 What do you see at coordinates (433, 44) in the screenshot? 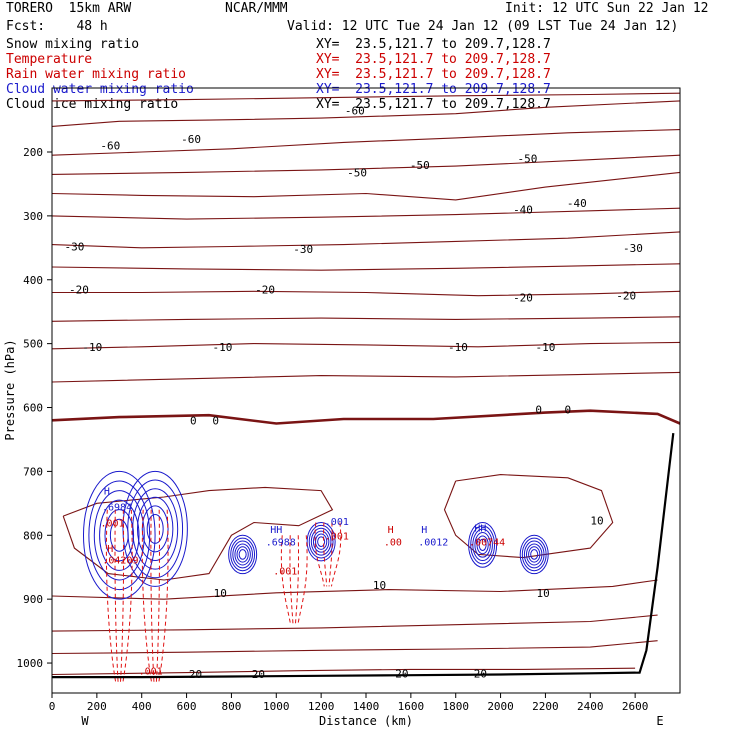
I see `field-xy-snow: XY= 23.5,121.7 to 209.7,128.7` at bounding box center [433, 44].